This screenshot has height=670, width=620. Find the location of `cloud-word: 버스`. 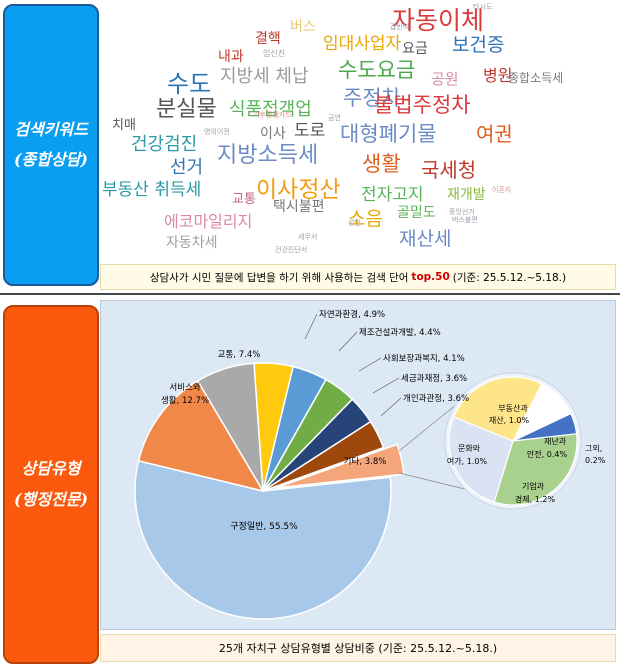

cloud-word: 버스 is located at coordinates (303, 27).